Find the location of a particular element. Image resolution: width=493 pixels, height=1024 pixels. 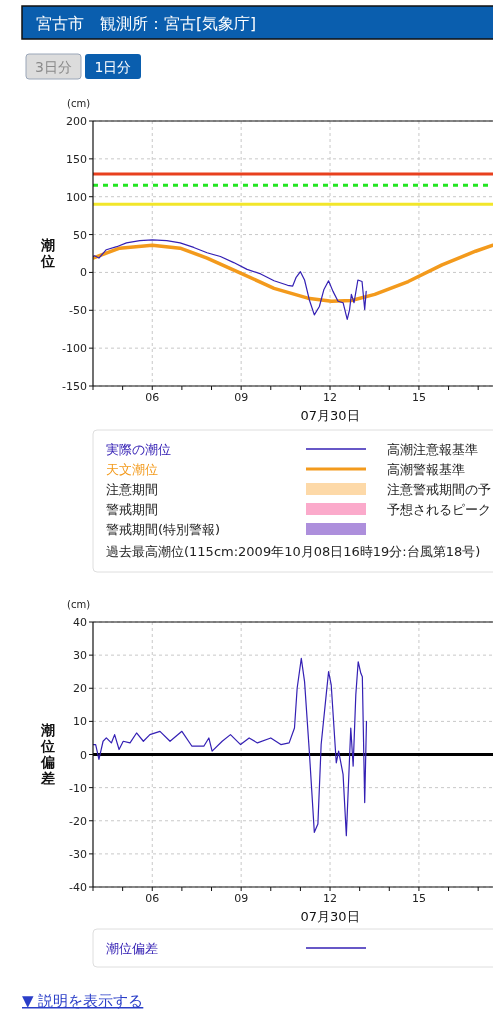

y-axis-title: 潮位 is located at coordinates (47, 252).